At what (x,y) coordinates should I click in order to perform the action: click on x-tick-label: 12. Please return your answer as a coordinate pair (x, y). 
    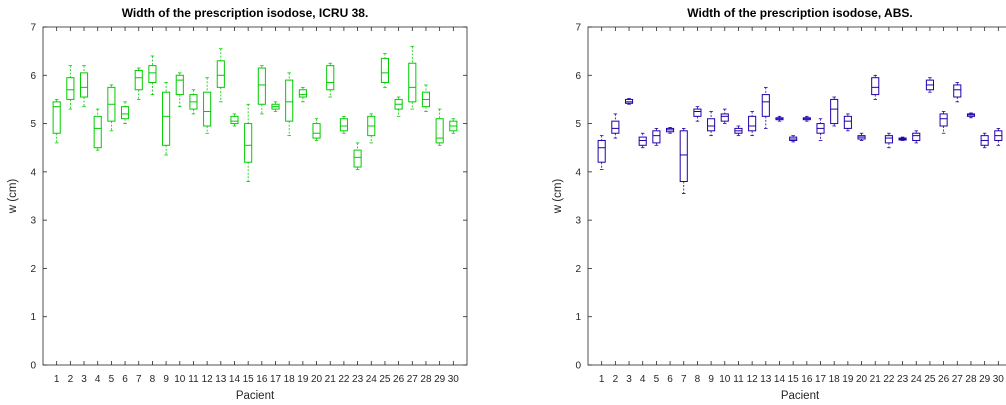
    Looking at the image, I should click on (208, 379).